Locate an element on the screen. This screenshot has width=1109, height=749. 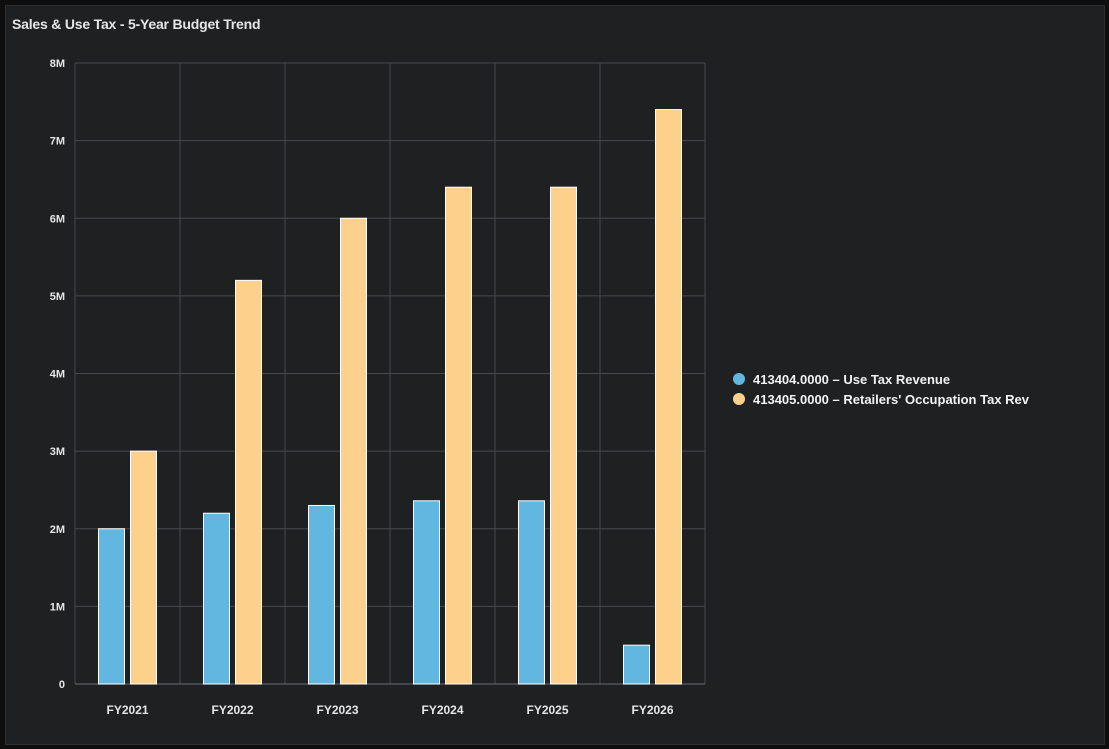
y-tick-label: 3M is located at coordinates (57, 452).